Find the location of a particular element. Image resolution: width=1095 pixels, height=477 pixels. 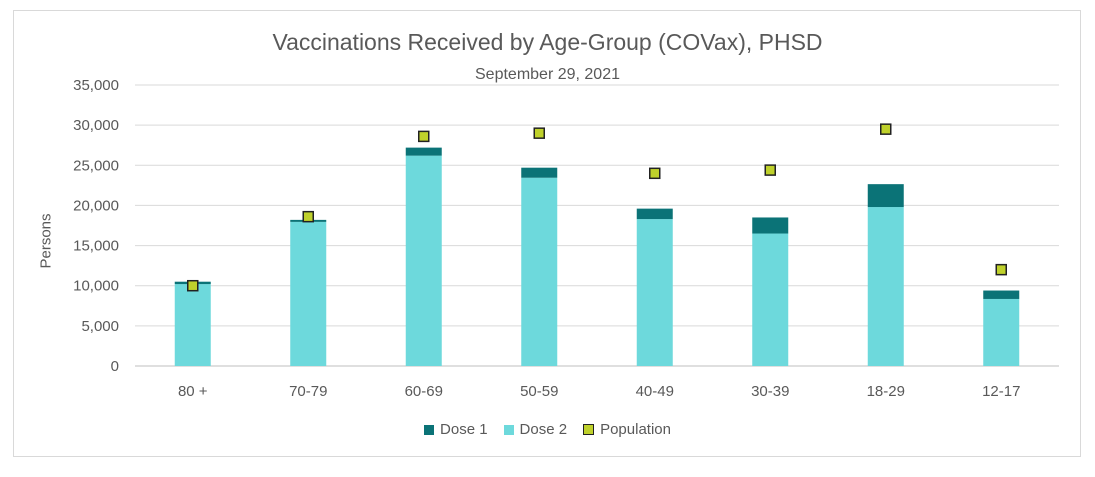

y-tick-label: 35,000 is located at coordinates (96, 85).